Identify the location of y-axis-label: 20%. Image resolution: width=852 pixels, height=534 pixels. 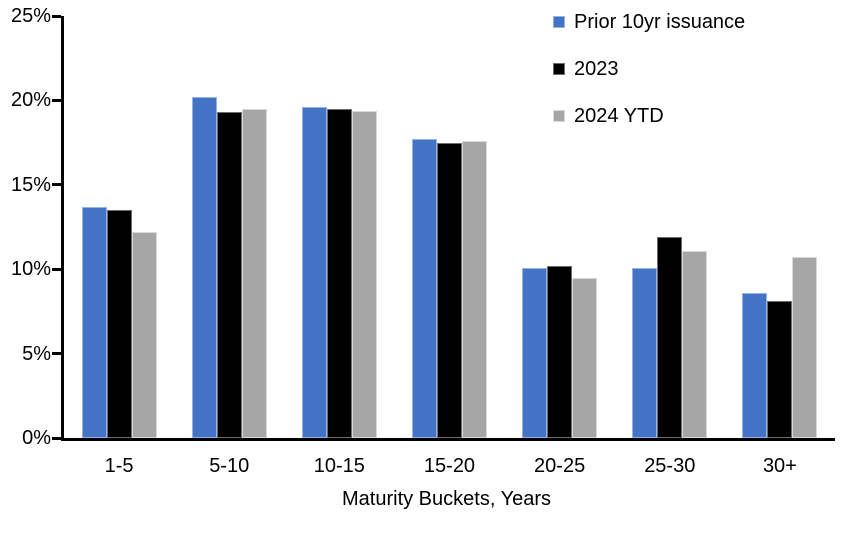
(30, 100).